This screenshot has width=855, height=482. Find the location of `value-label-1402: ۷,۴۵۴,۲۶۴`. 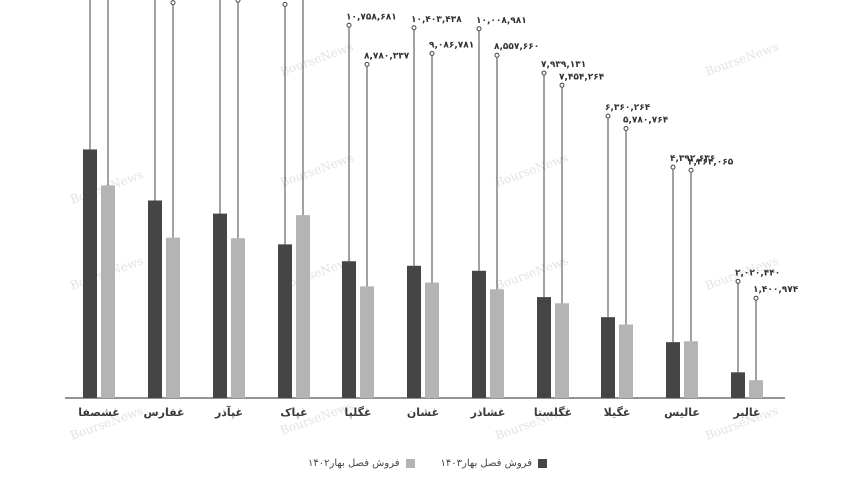

value-label-1402: ۷,۴۵۴,۲۶۴ is located at coordinates (582, 77).